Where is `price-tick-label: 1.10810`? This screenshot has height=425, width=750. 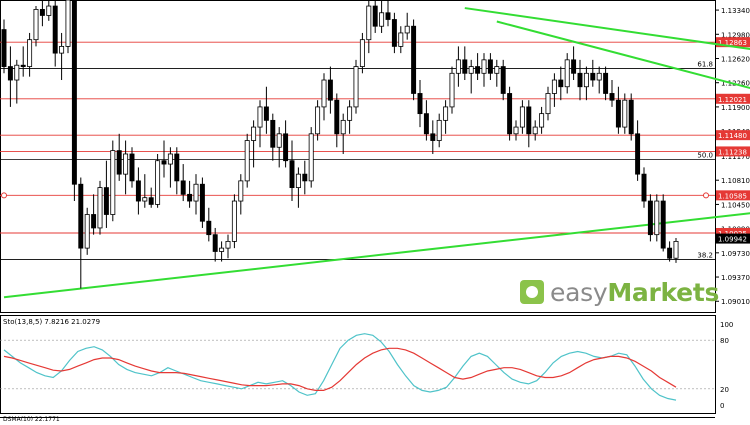
price-tick-label: 1.10810 is located at coordinates (735, 181).